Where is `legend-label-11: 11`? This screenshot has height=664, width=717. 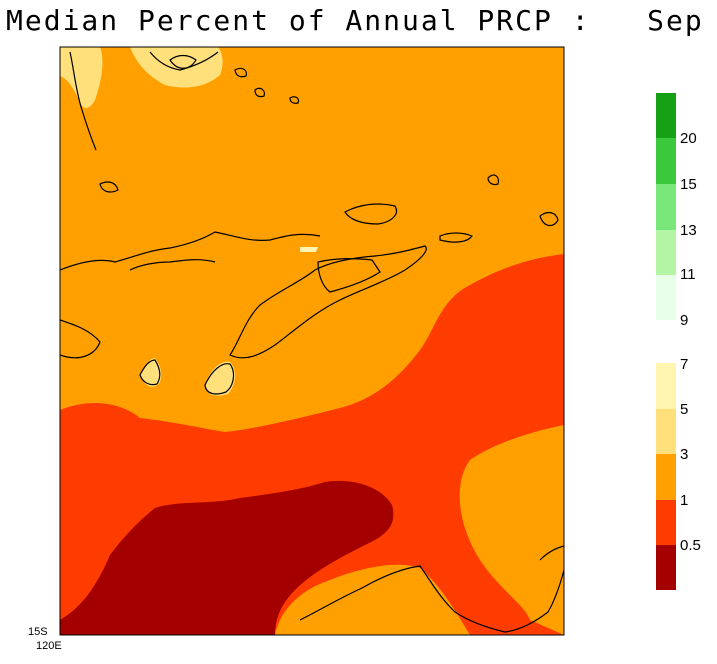 legend-label-11: 11 is located at coordinates (688, 274).